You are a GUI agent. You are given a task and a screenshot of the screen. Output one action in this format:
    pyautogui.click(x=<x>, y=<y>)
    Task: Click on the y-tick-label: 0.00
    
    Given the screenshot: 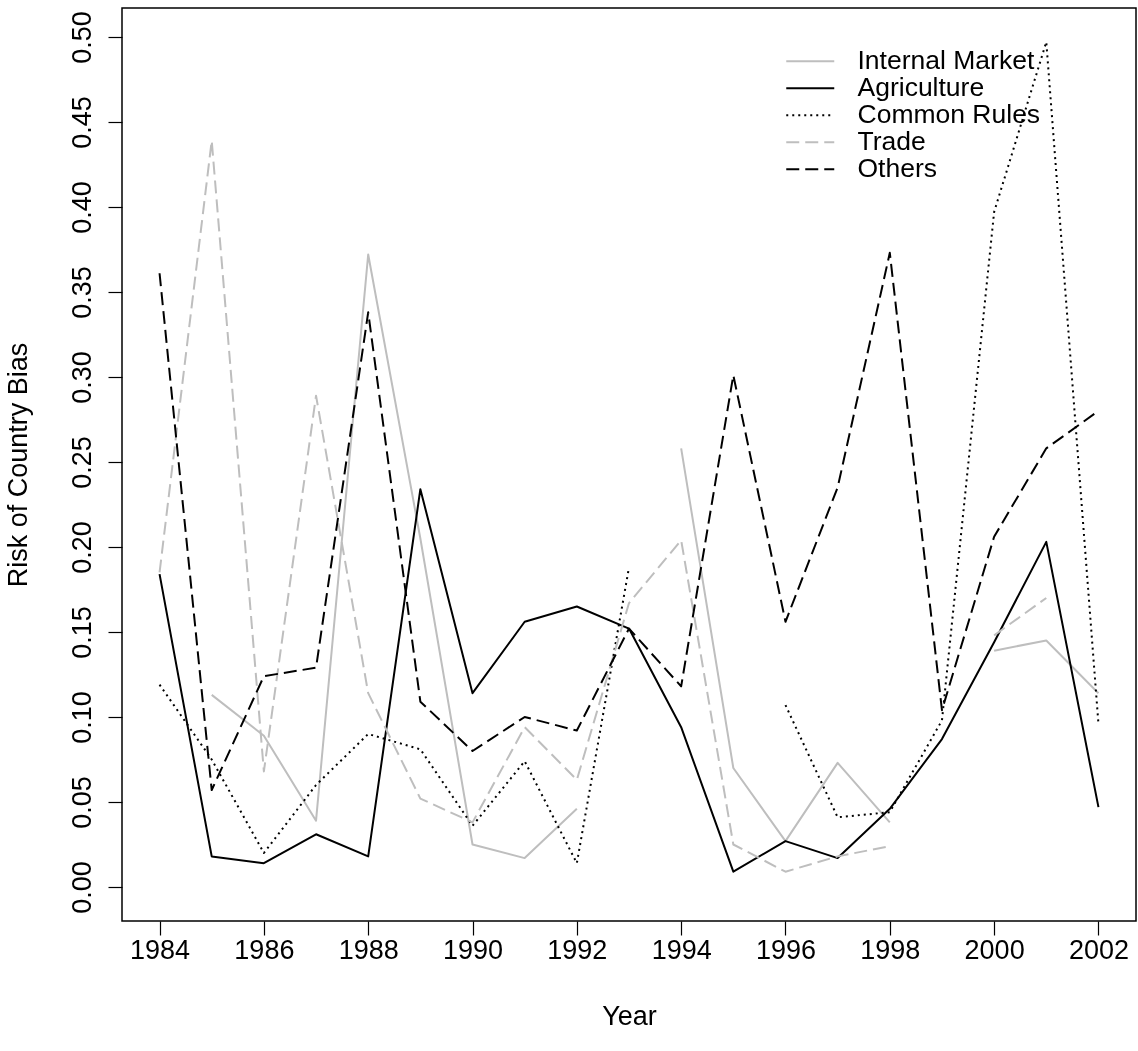 What is the action you would take?
    pyautogui.click(x=81, y=887)
    